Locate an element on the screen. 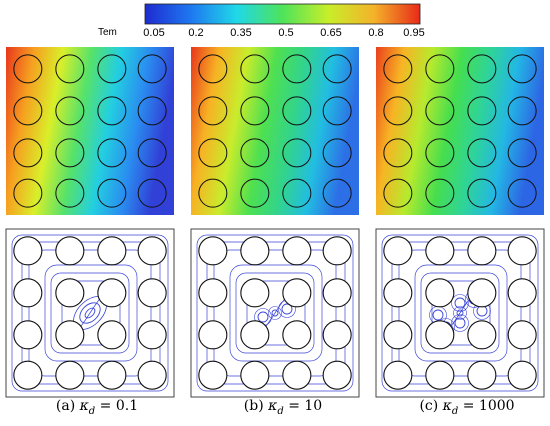 This screenshot has height=426, width=550. caption-b: (b) κd = 10 is located at coordinates (283, 407).